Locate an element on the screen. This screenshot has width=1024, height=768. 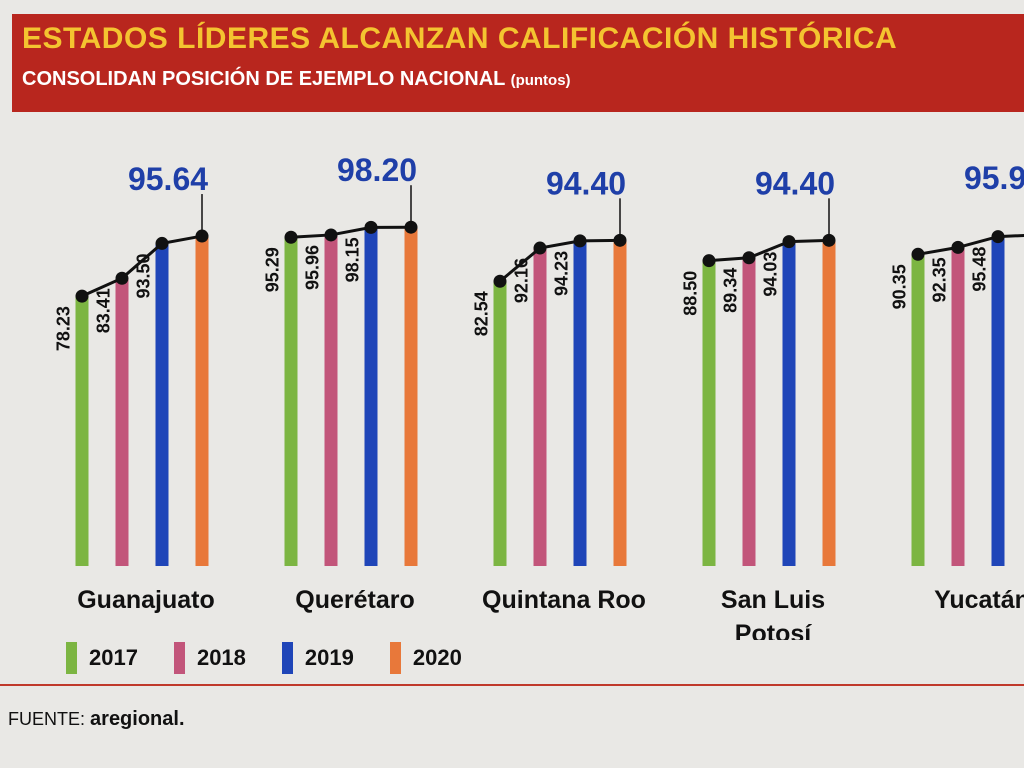
value-label: 92.35 is located at coordinates (940, 279).